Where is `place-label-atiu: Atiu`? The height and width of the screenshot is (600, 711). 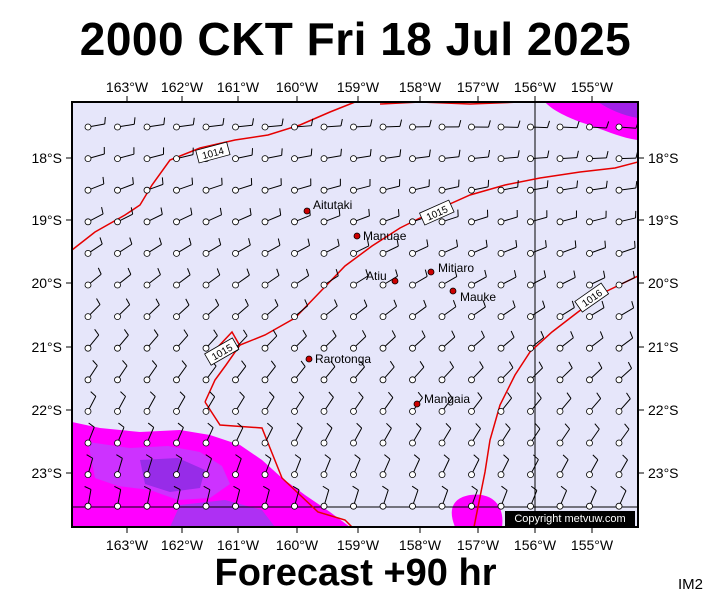
place-label-atiu: Atiu is located at coordinates (376, 276).